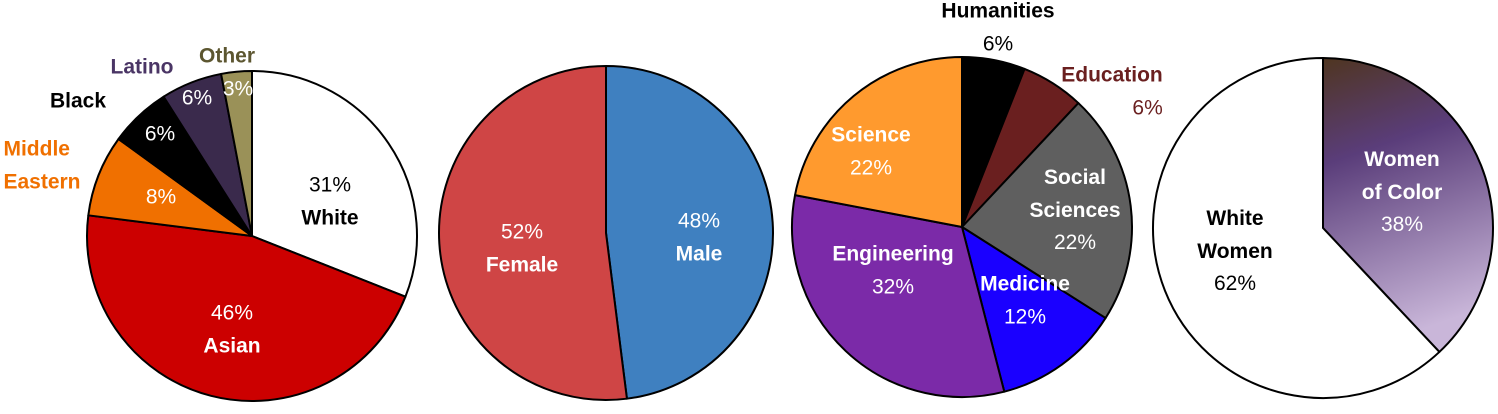 The width and height of the screenshot is (1498, 414). I want to click on pie-slice-white, so click(334, 184).